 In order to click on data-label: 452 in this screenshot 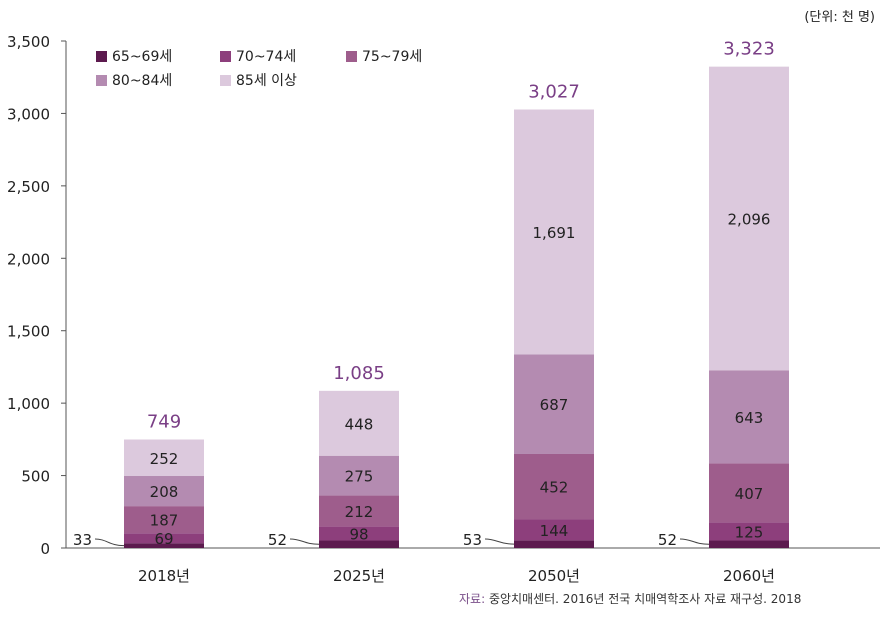, I will do `click(554, 488)`.